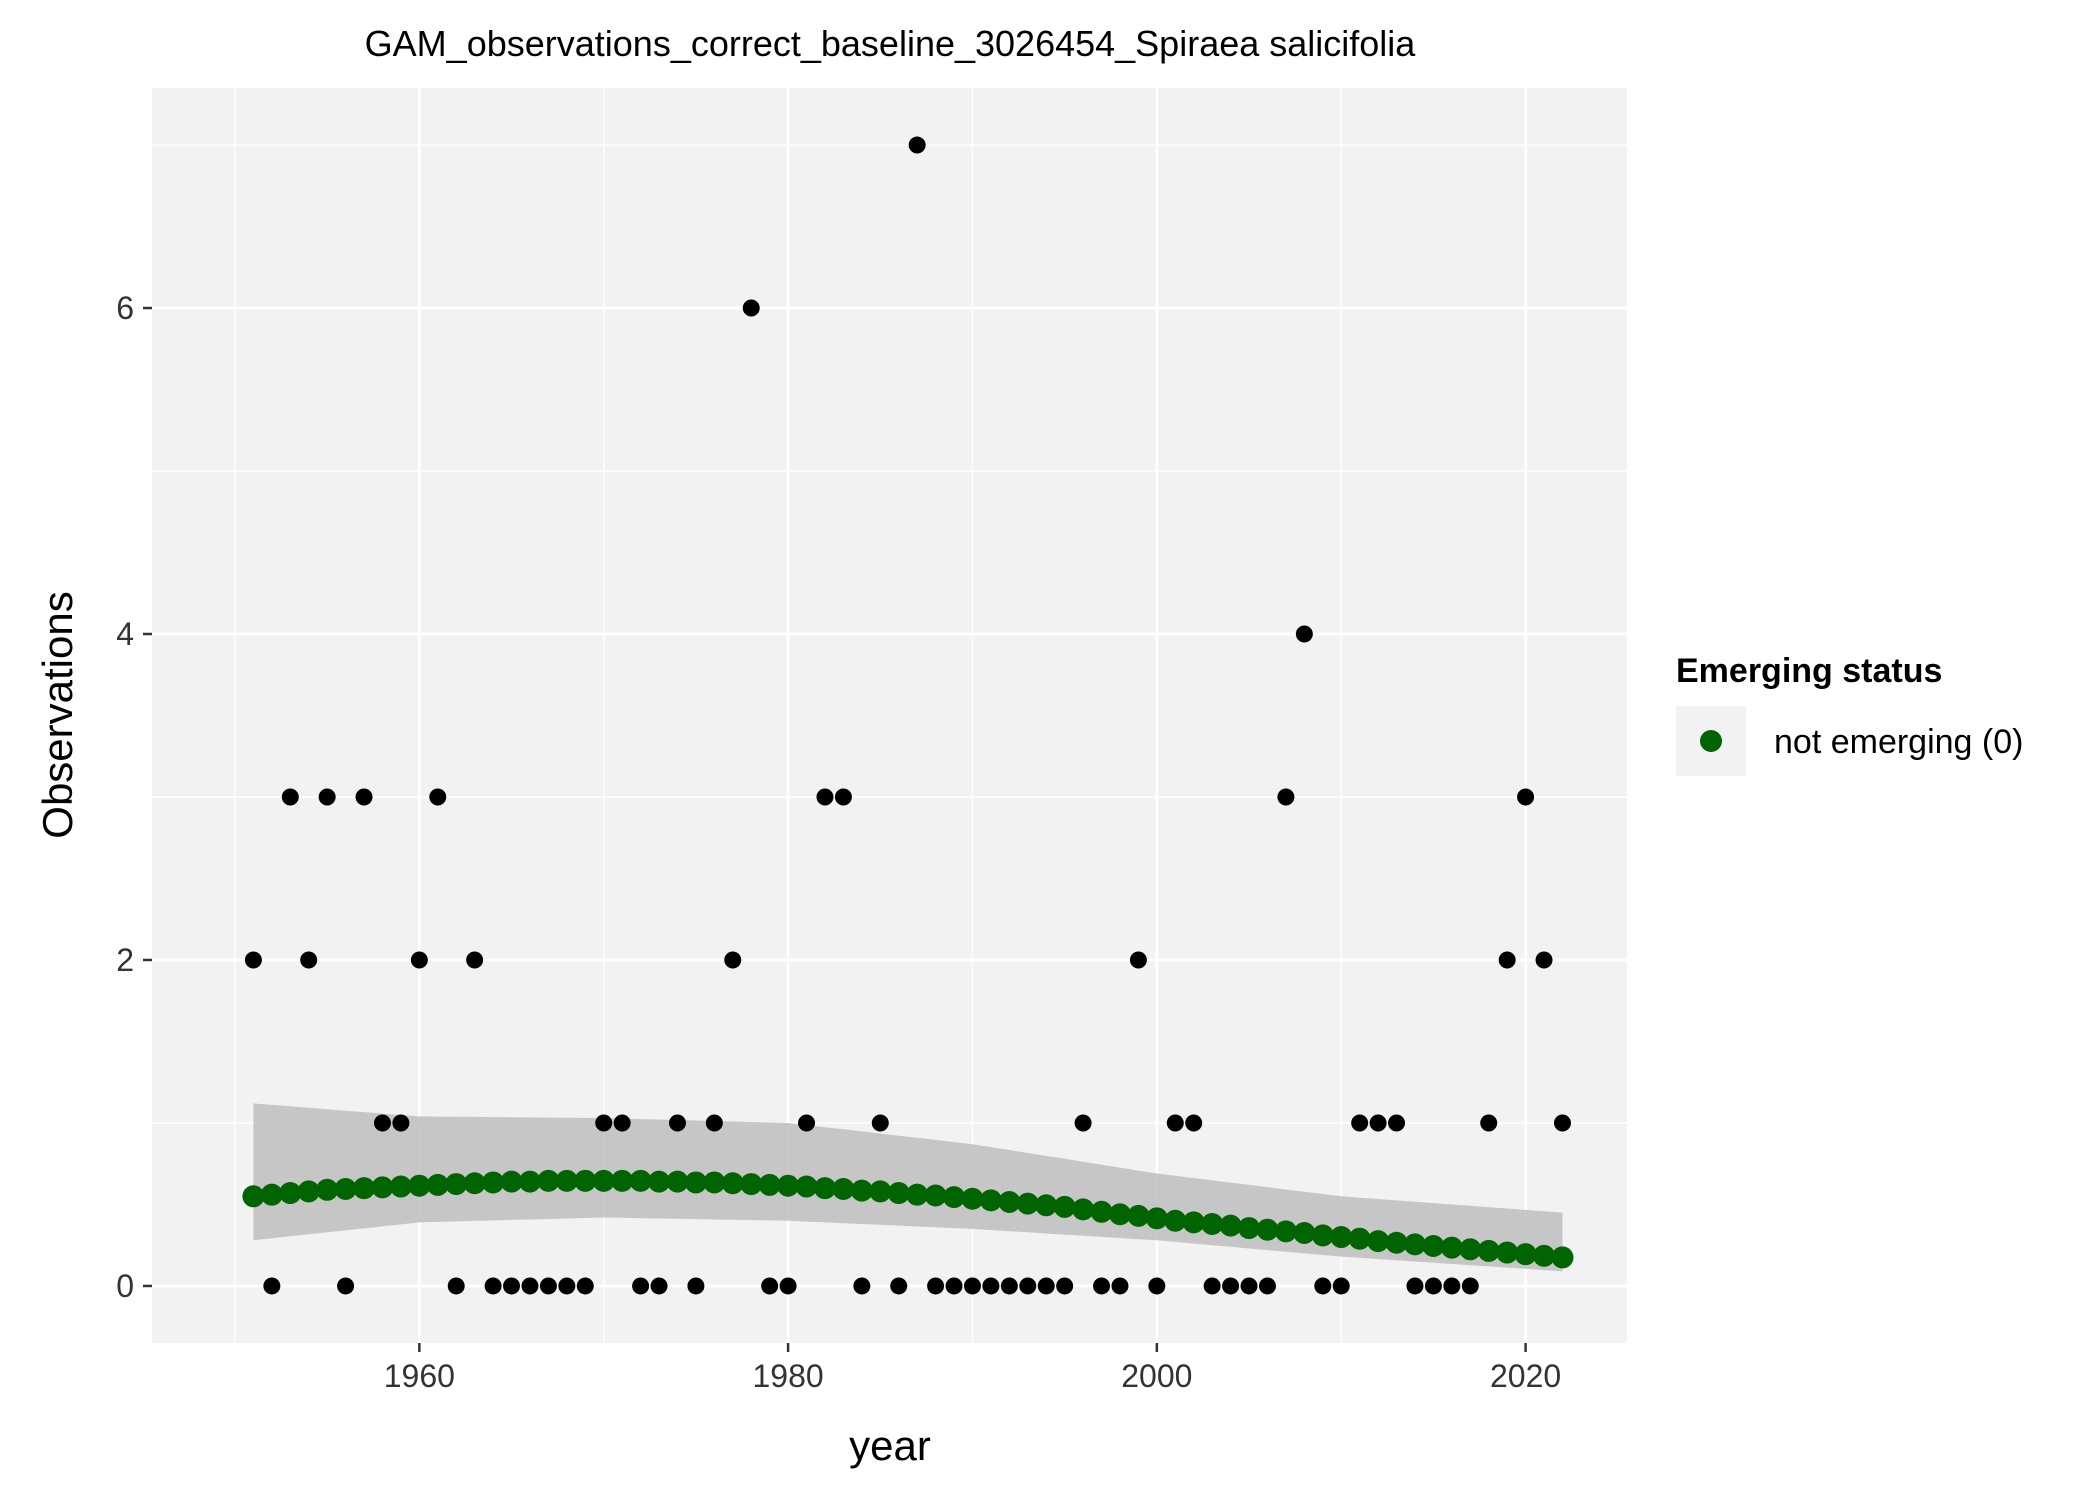  I want to click on legend-entries: not emerging (0), so click(1849, 741).